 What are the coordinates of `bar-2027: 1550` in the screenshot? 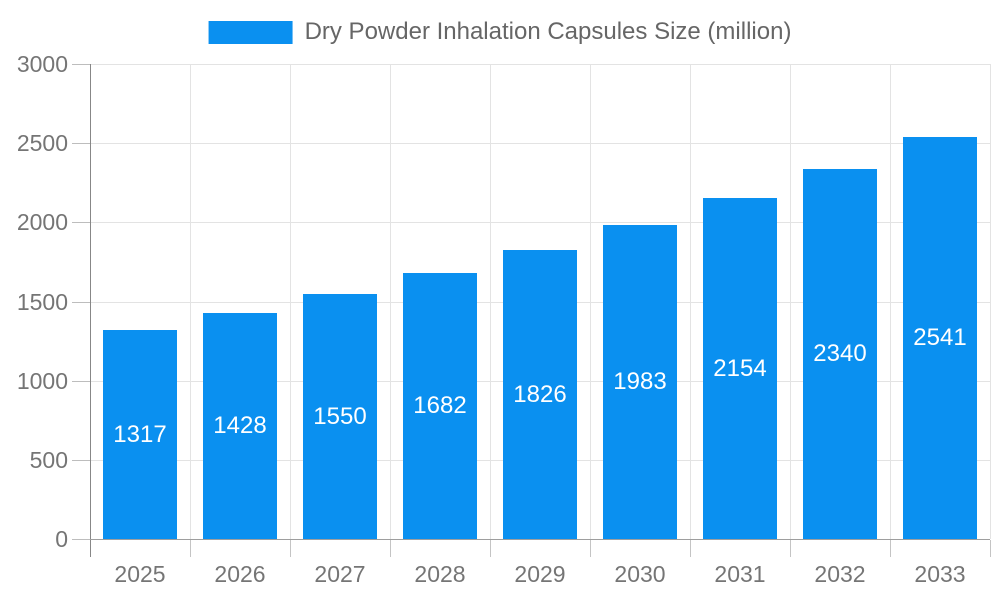 It's located at (340, 416).